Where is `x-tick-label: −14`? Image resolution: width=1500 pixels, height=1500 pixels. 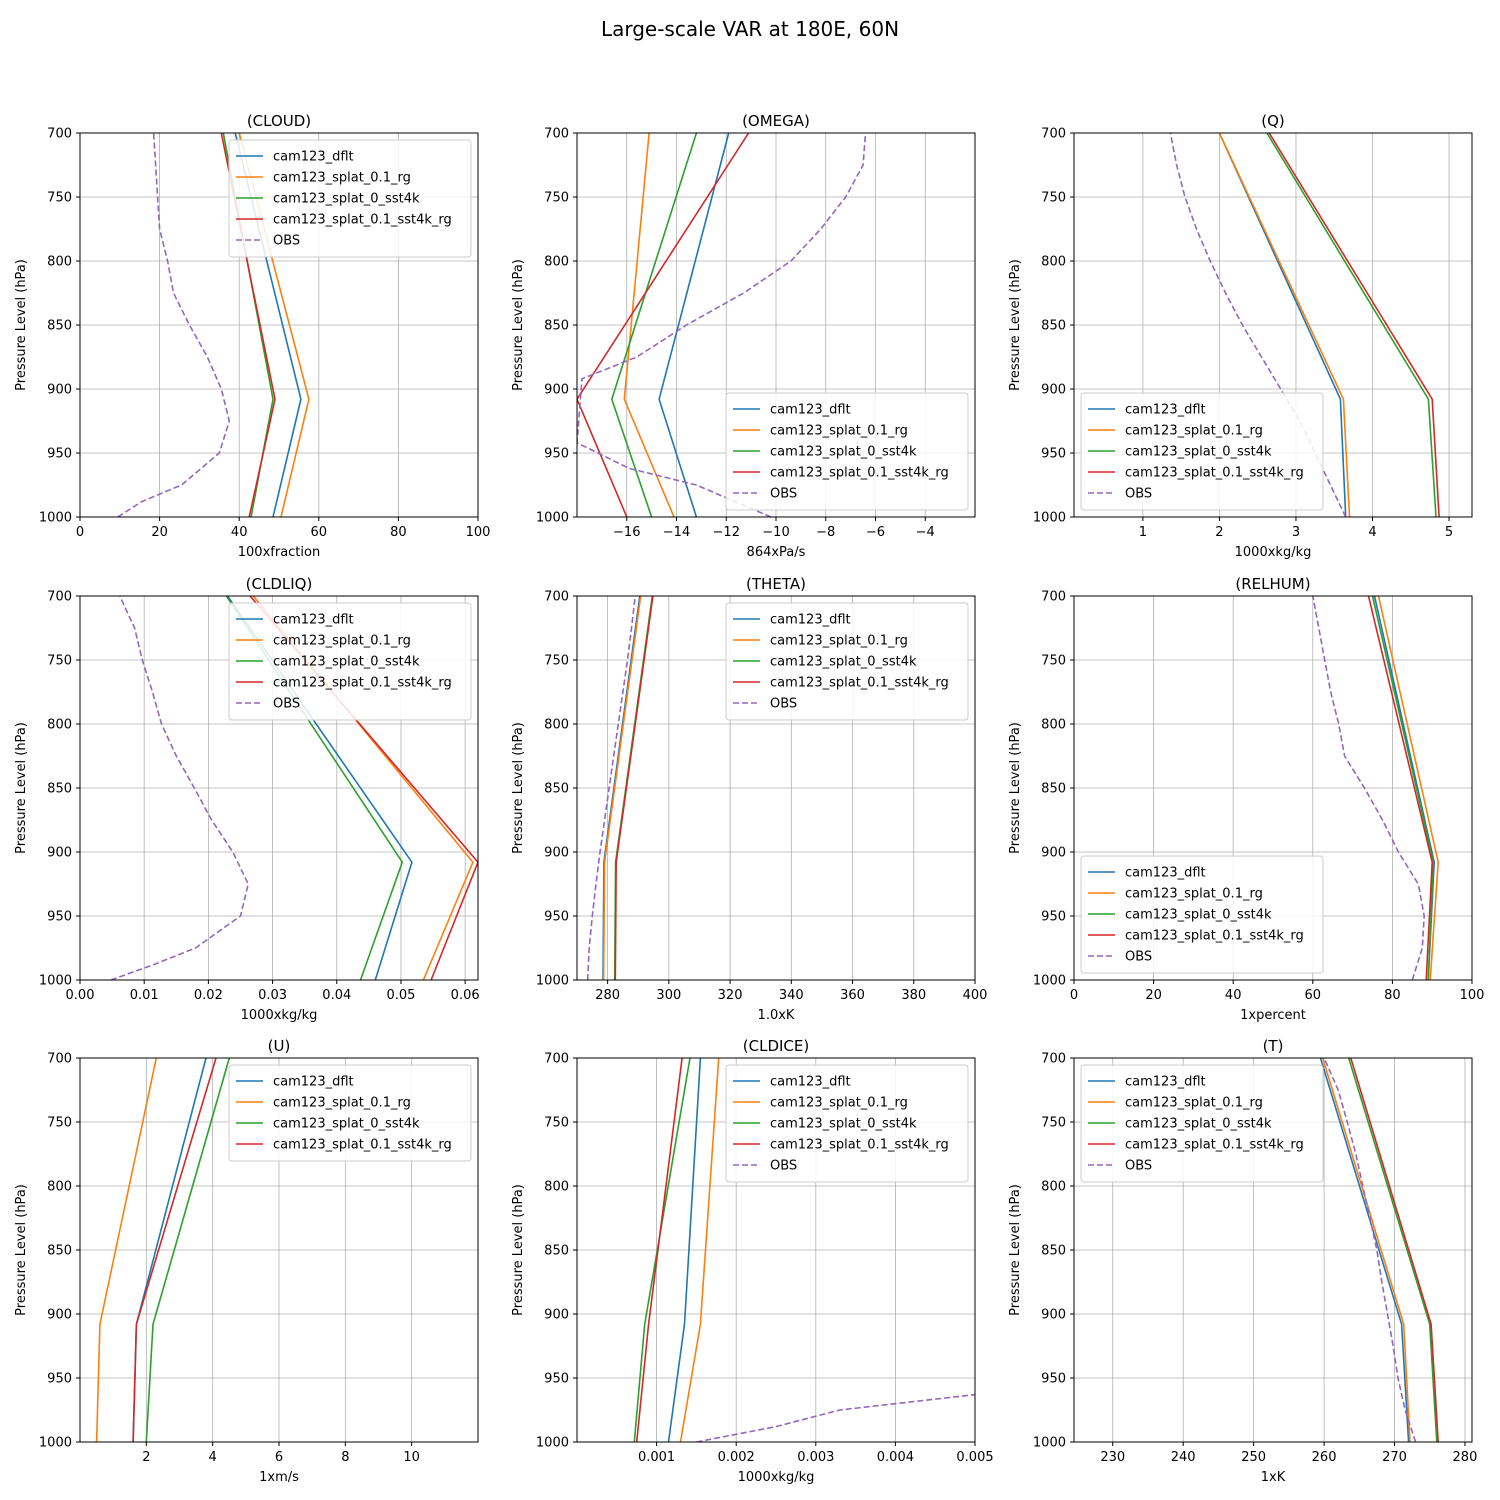 x-tick-label: −14 is located at coordinates (676, 532).